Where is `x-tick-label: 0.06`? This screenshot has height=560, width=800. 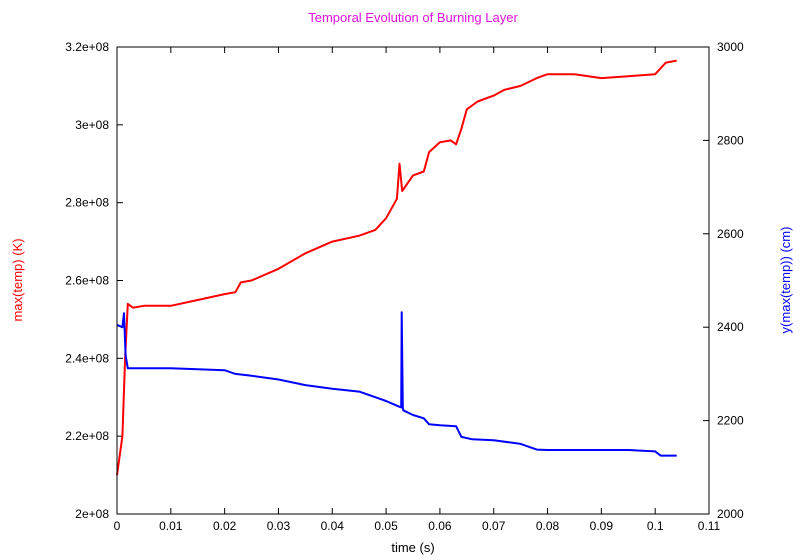
x-tick-label: 0.06 is located at coordinates (440, 526).